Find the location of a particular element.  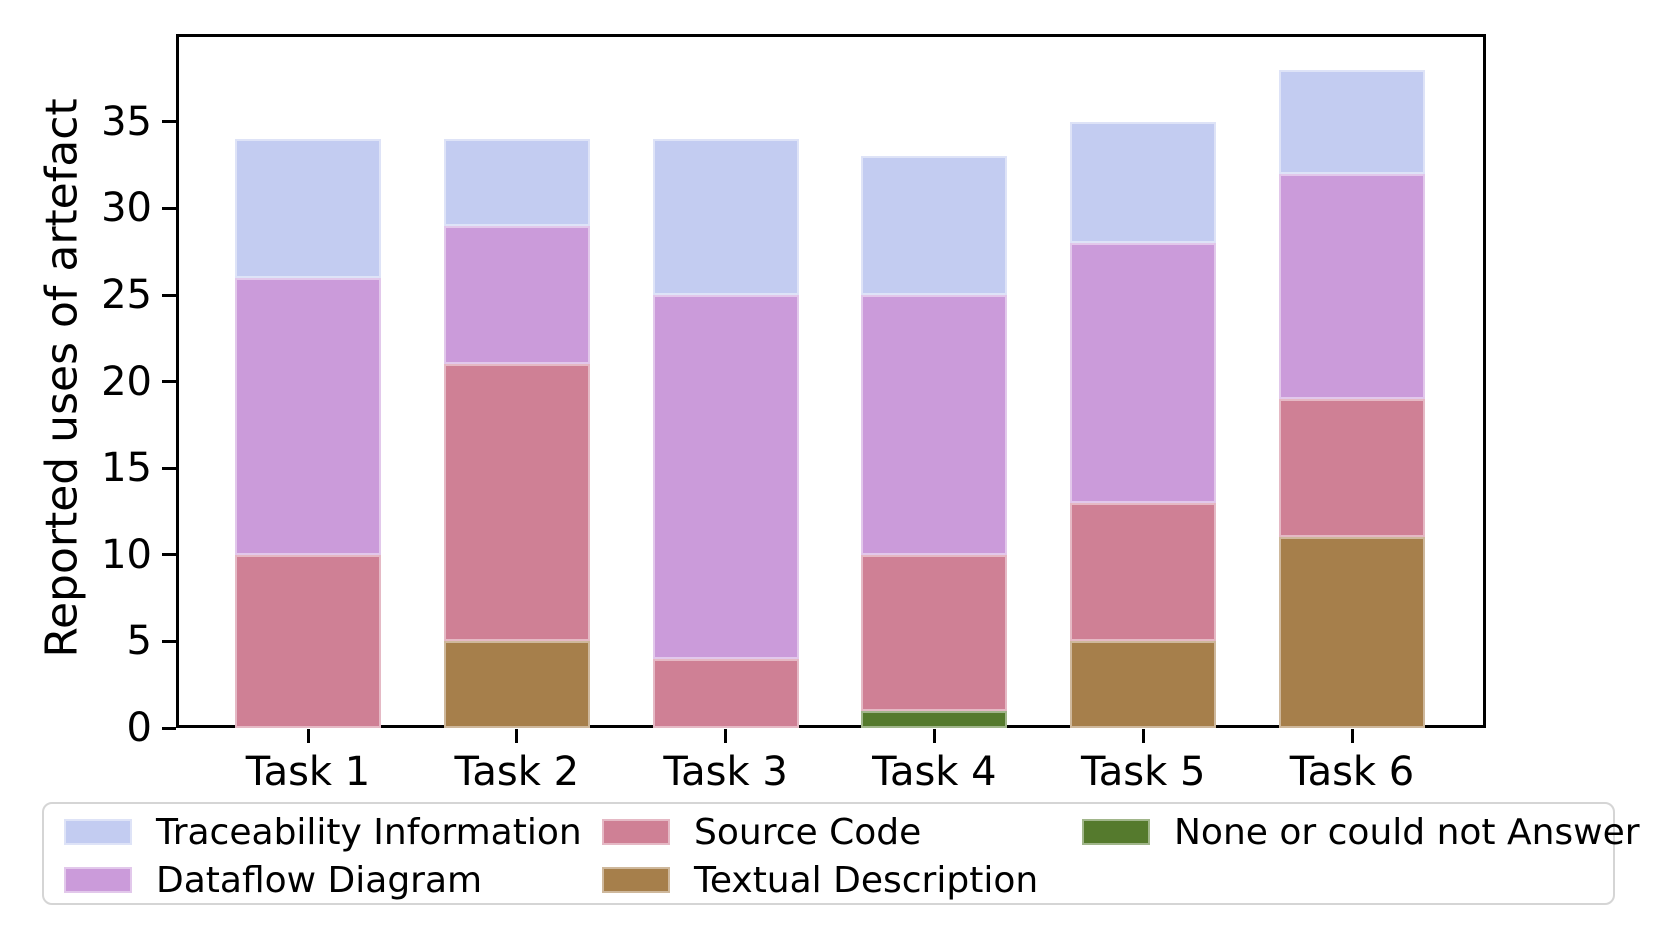

legend-item: Textual Description is located at coordinates (820, 880).